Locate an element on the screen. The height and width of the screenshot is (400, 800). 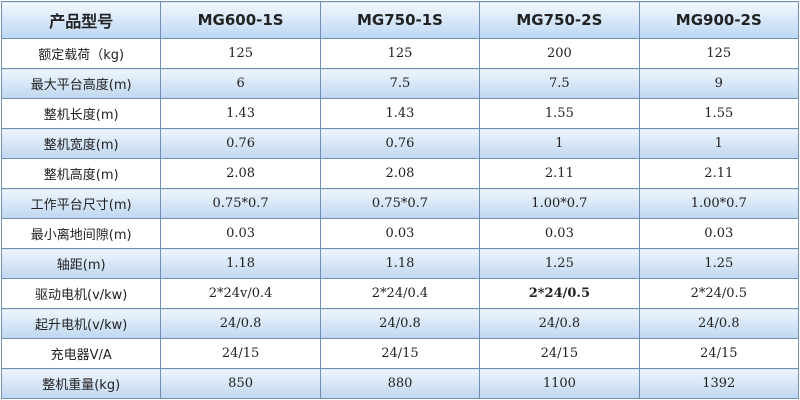
table-row: 最小离地间隙(m) 0.03 0.03 0.03 0.03 is located at coordinates (400, 233).